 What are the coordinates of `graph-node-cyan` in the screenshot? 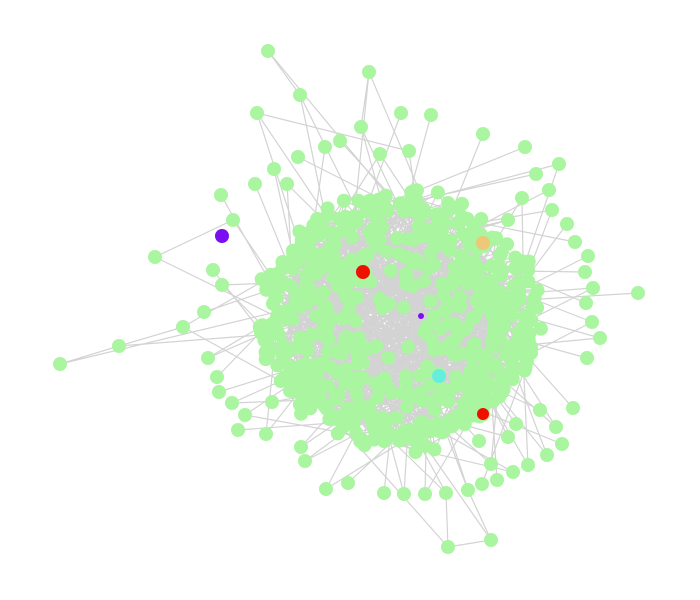 It's located at (439, 376).